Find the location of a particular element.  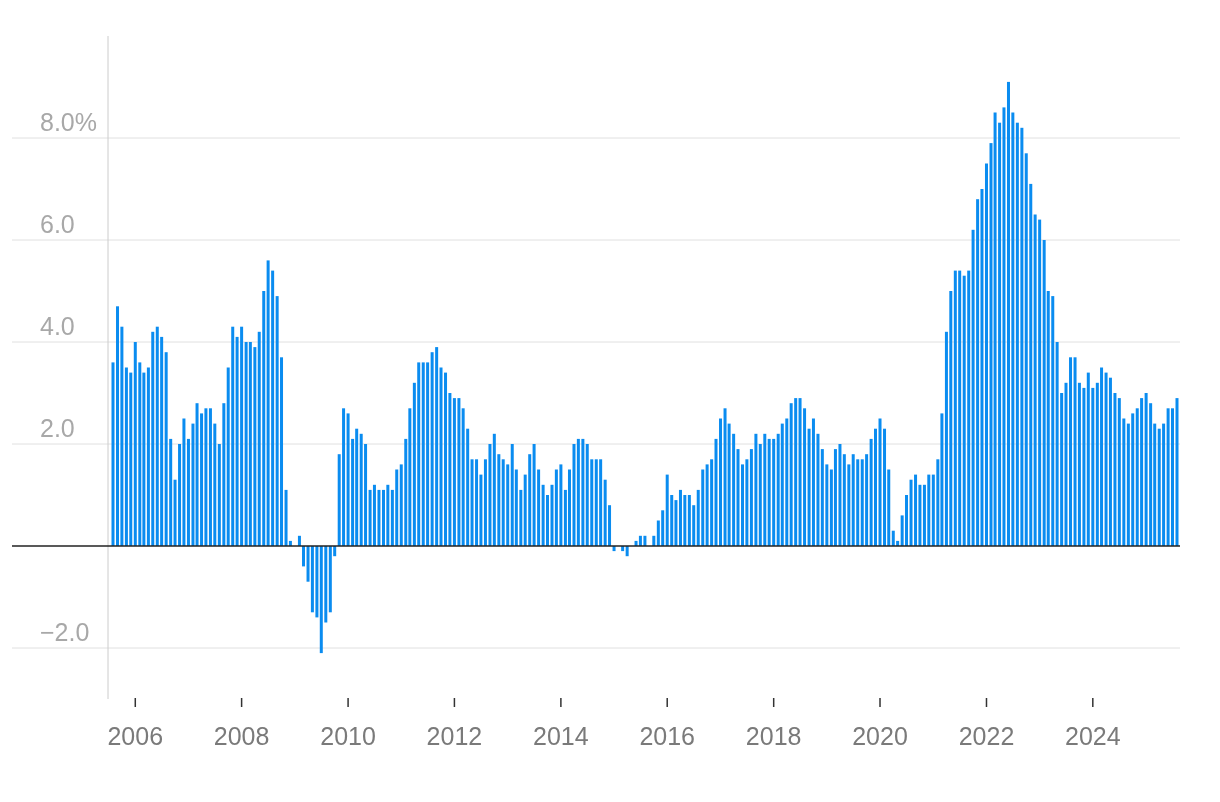

x-tick-label: 2018 is located at coordinates (773, 736).